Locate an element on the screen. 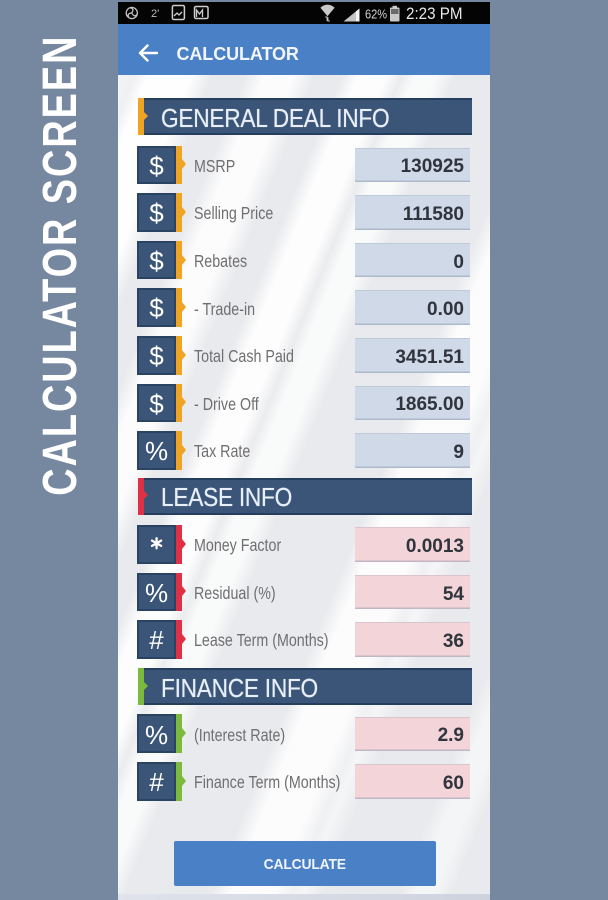  svg-text: 62% is located at coordinates (376, 14).